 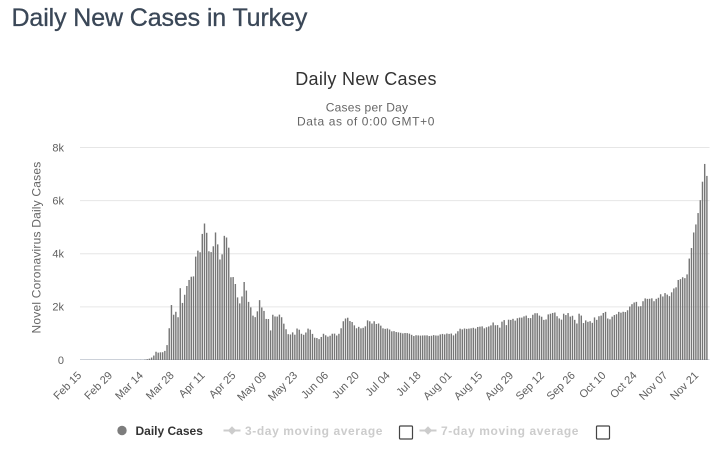 What do you see at coordinates (499, 386) in the screenshot?
I see `svg-text: Aug 29` at bounding box center [499, 386].